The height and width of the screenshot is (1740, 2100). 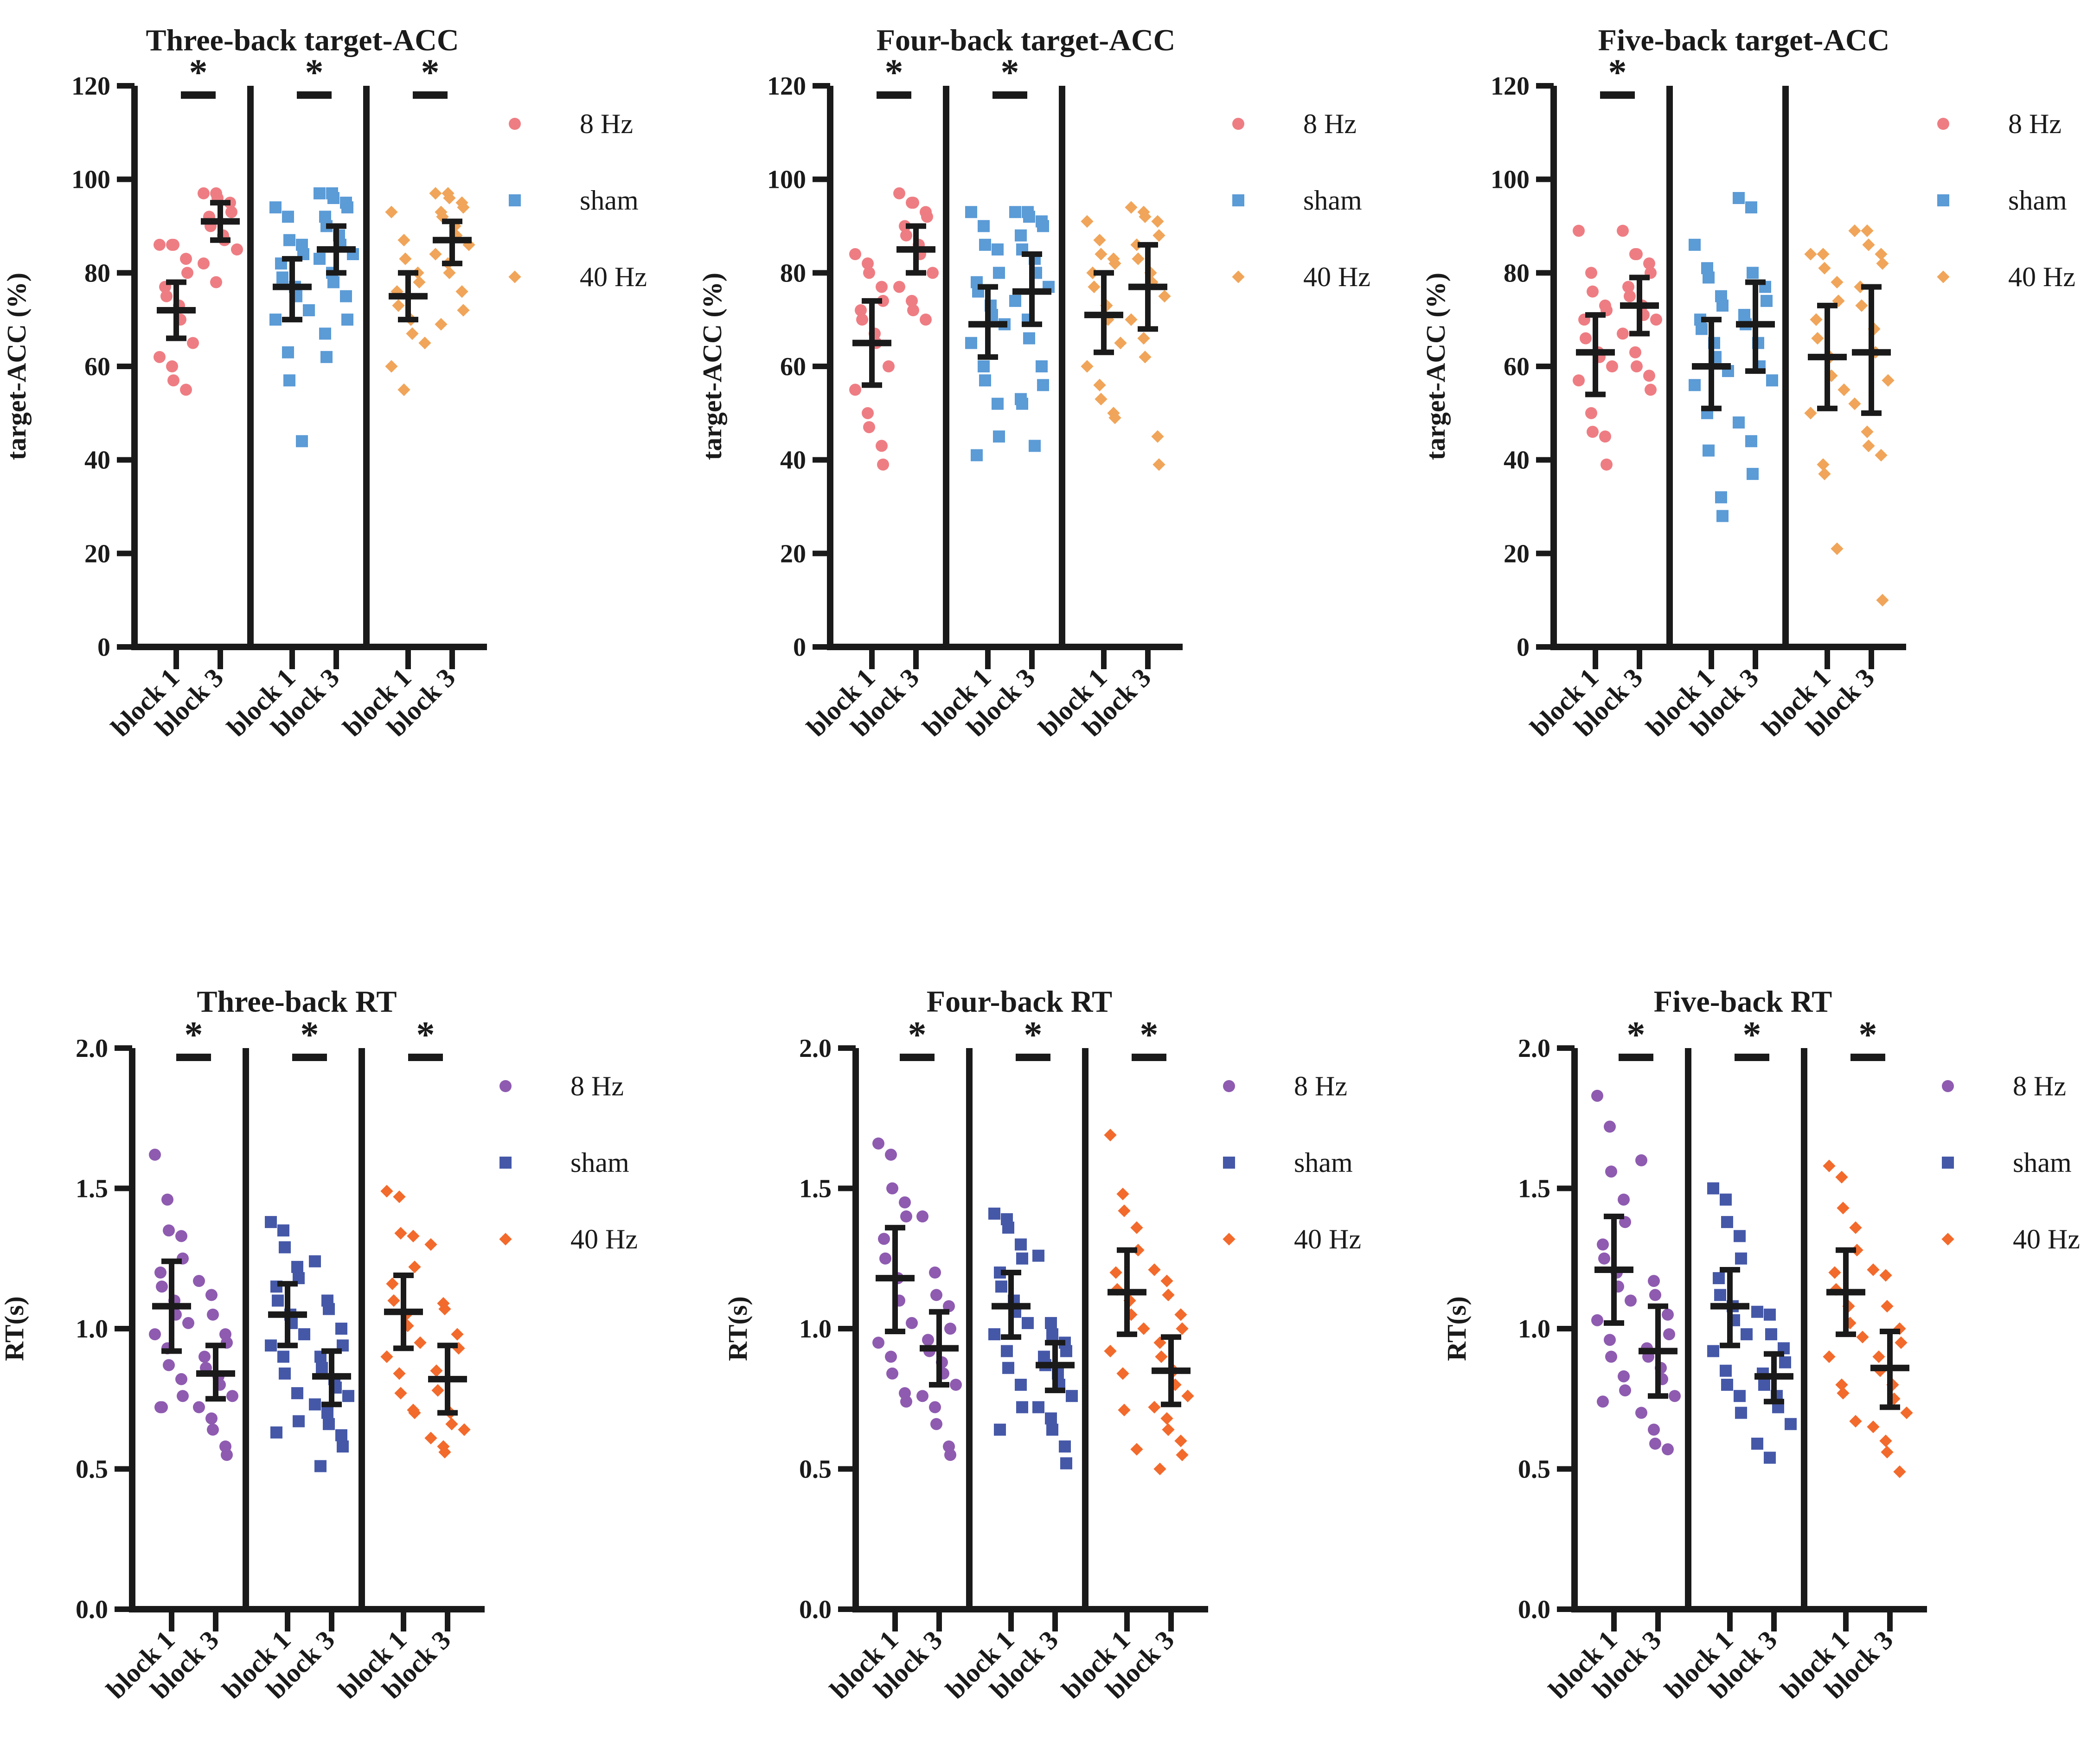 What do you see at coordinates (815, 1329) in the screenshot?
I see `y-tick-label: 1.0` at bounding box center [815, 1329].